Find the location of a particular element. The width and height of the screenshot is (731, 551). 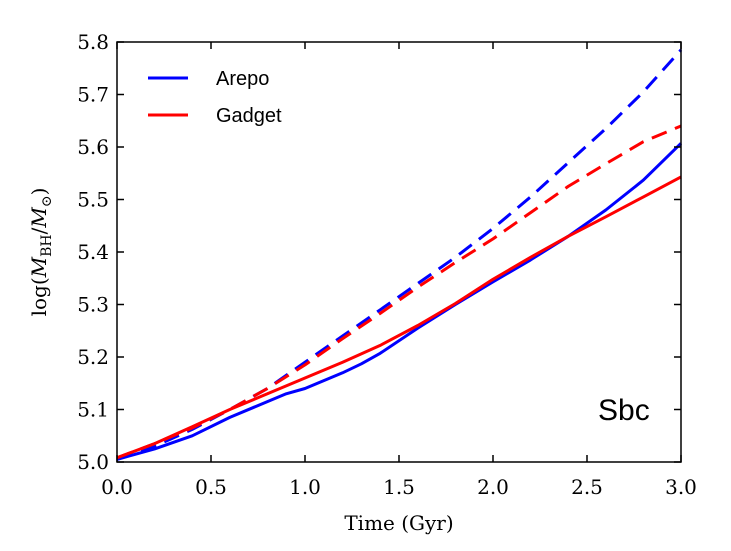

y-tick-label: 5.4 is located at coordinates (93, 252).